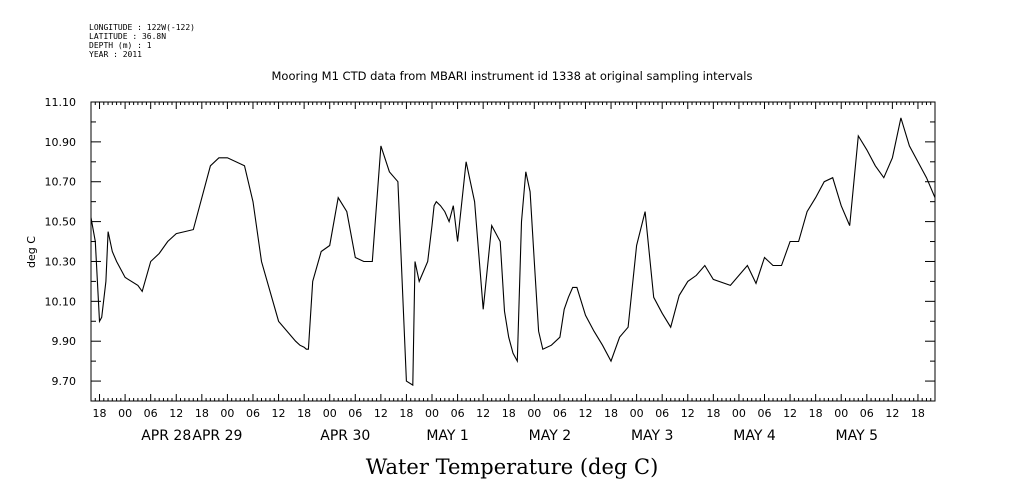 The height and width of the screenshot is (504, 1009). What do you see at coordinates (61, 222) in the screenshot?
I see `y-tick-label: 10.50` at bounding box center [61, 222].